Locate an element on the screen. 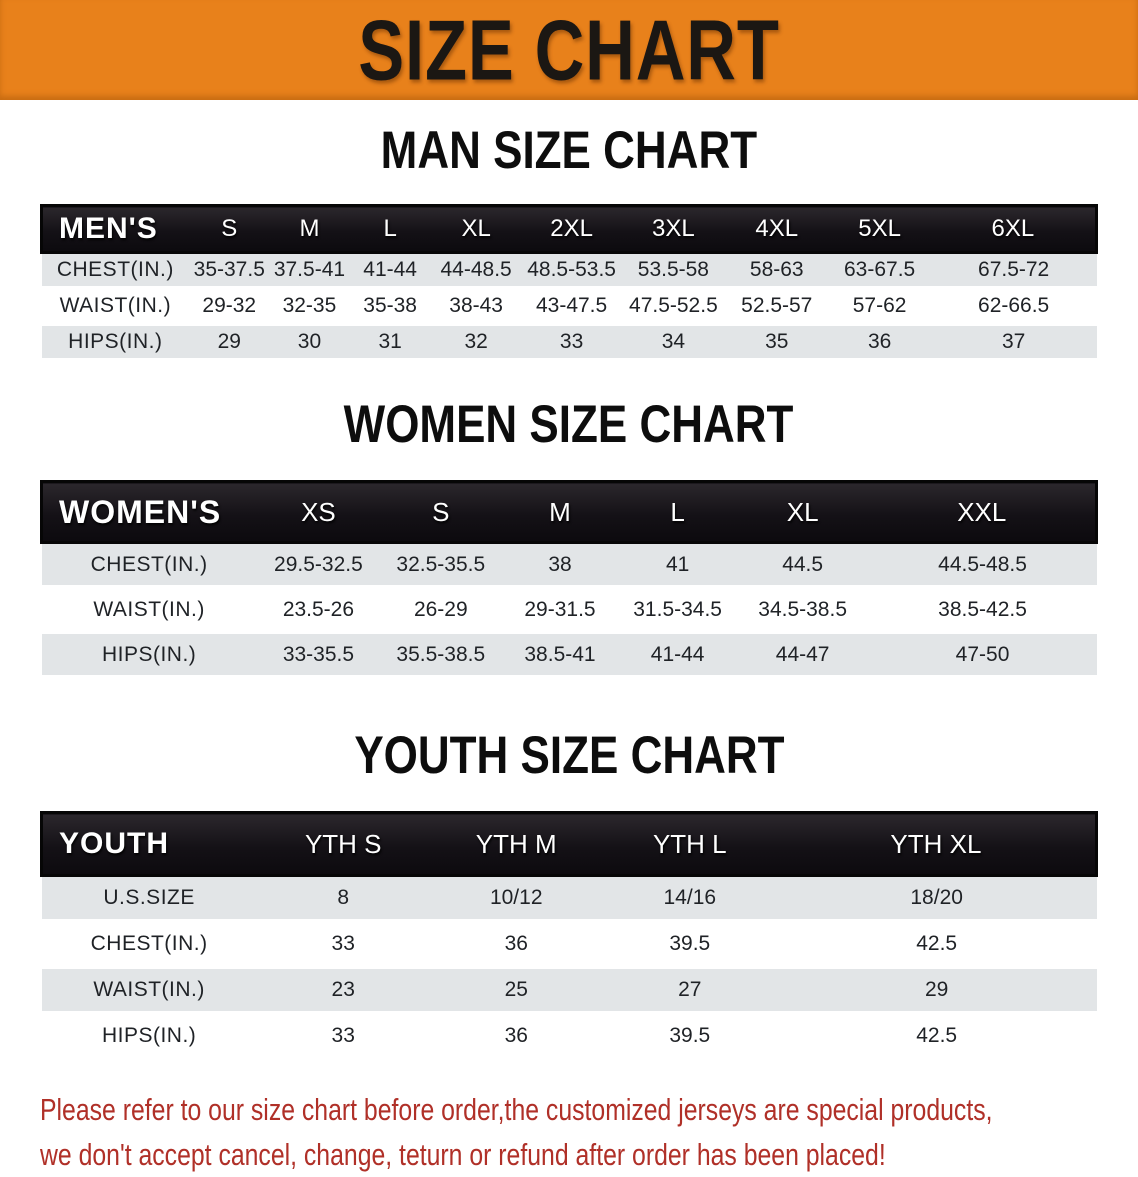 This screenshot has height=1177, width=1138. size-value: 38-43 is located at coordinates (476, 307).